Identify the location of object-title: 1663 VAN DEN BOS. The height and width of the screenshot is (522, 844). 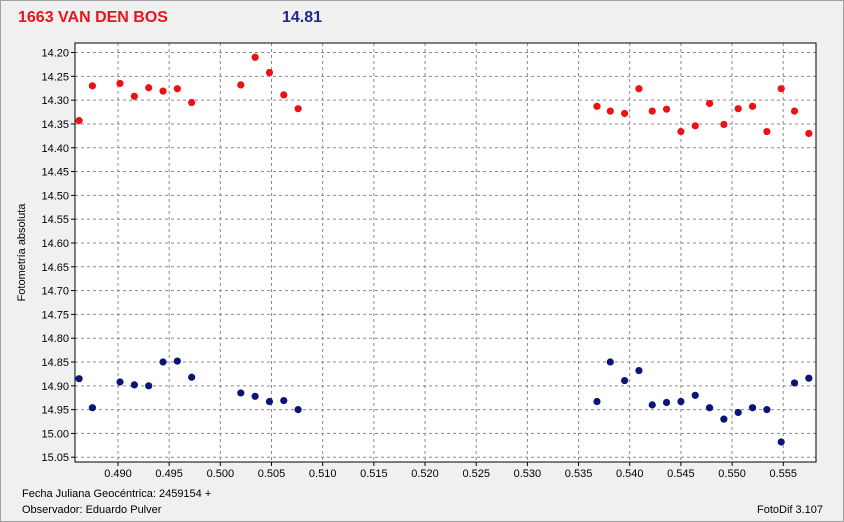
(93, 17).